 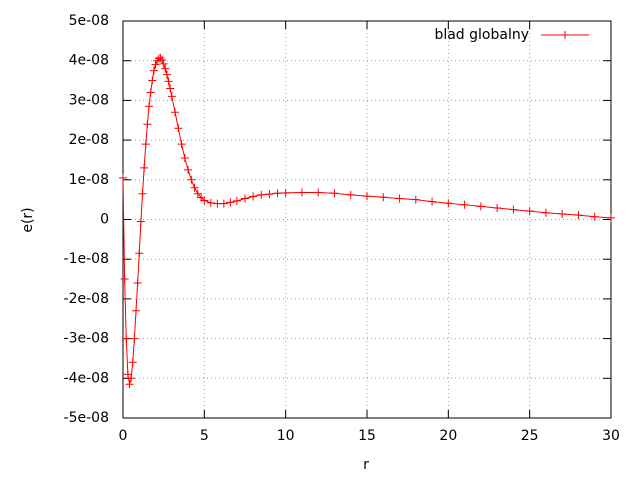 I want to click on y-tick-label: -3e-08, so click(x=86, y=339).